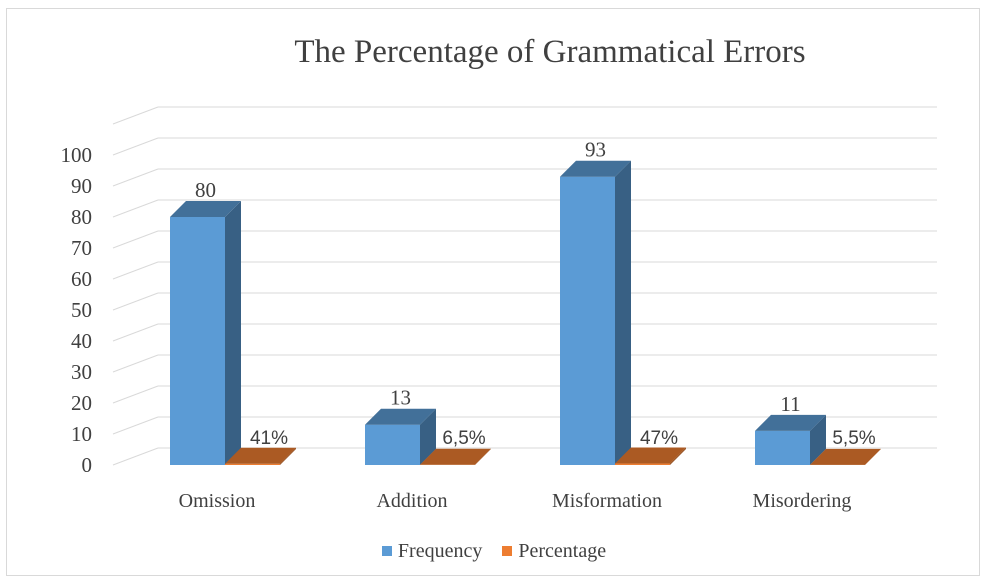  Describe the element at coordinates (562, 551) in the screenshot. I see `legend-label: Percentage` at that location.